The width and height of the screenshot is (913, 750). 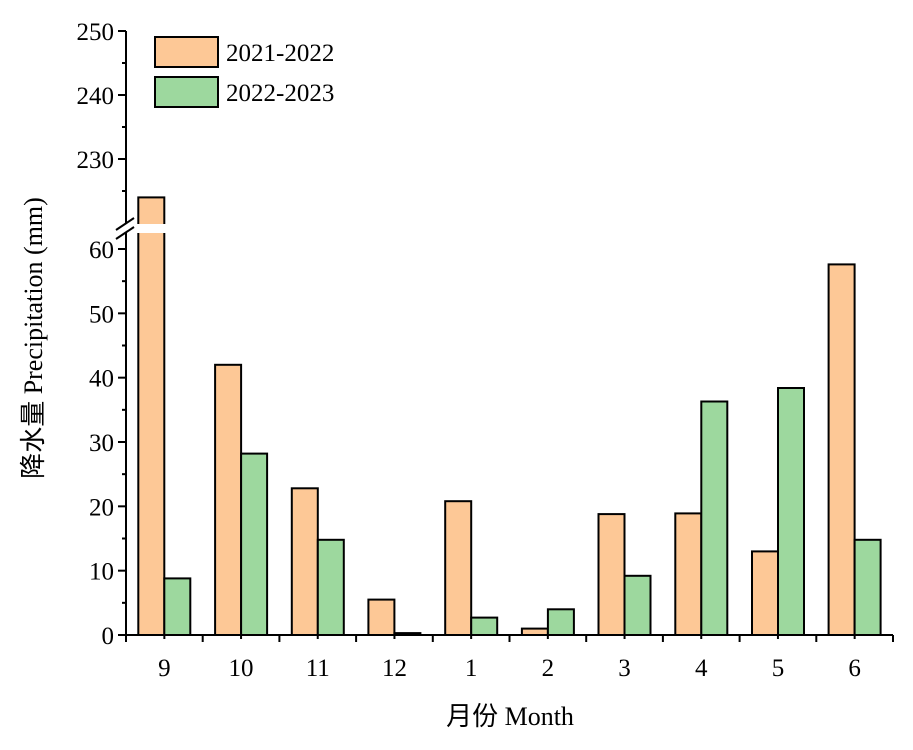 I want to click on x-tick-label-4: 4, so click(x=701, y=668).